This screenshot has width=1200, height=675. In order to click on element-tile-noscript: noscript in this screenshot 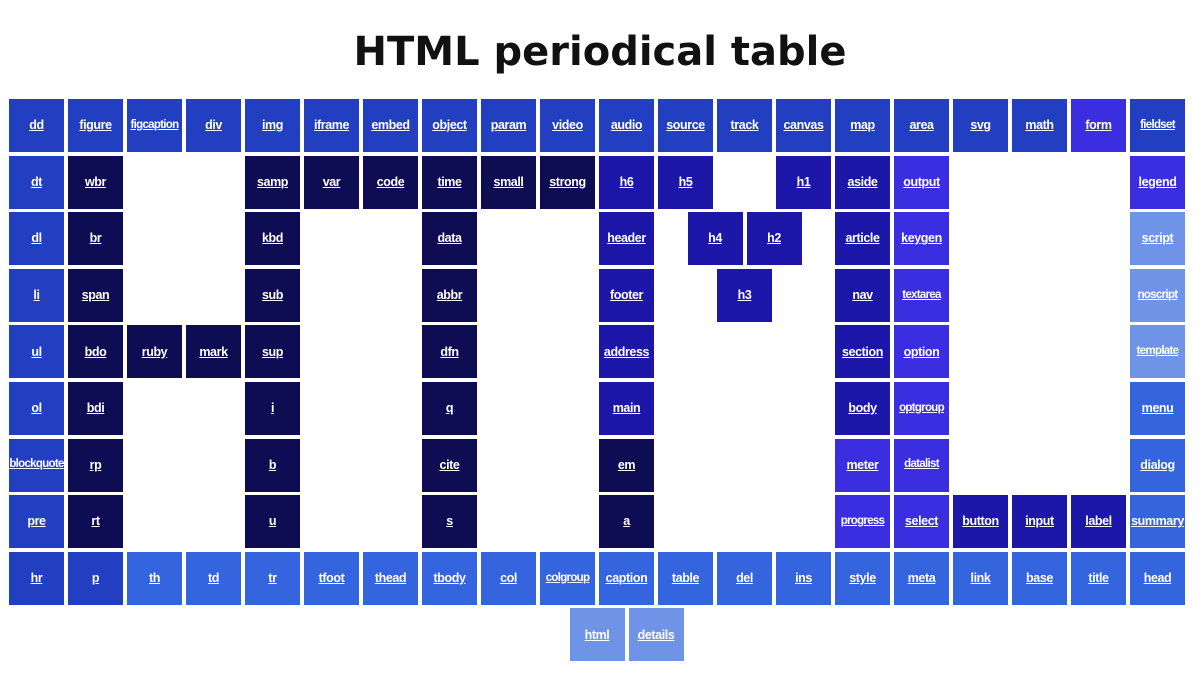, I will do `click(1157, 295)`.